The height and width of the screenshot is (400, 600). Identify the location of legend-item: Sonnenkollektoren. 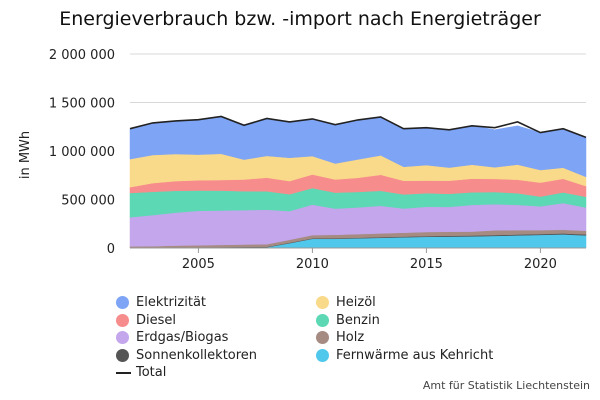
(186, 355).